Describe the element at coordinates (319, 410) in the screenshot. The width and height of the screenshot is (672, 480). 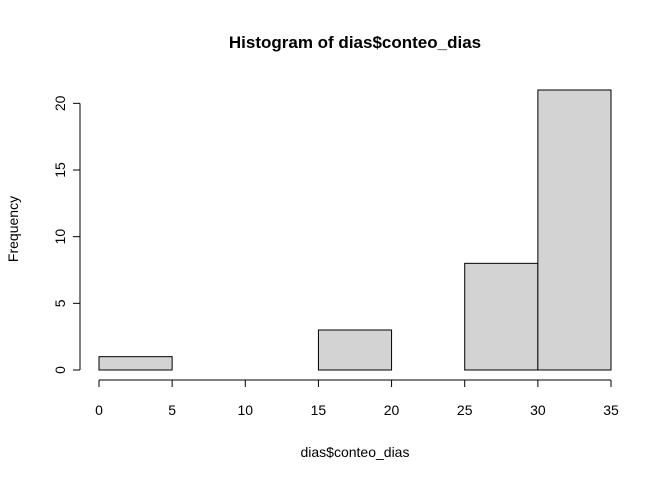
I see `x-tick-label-15: 15` at that location.